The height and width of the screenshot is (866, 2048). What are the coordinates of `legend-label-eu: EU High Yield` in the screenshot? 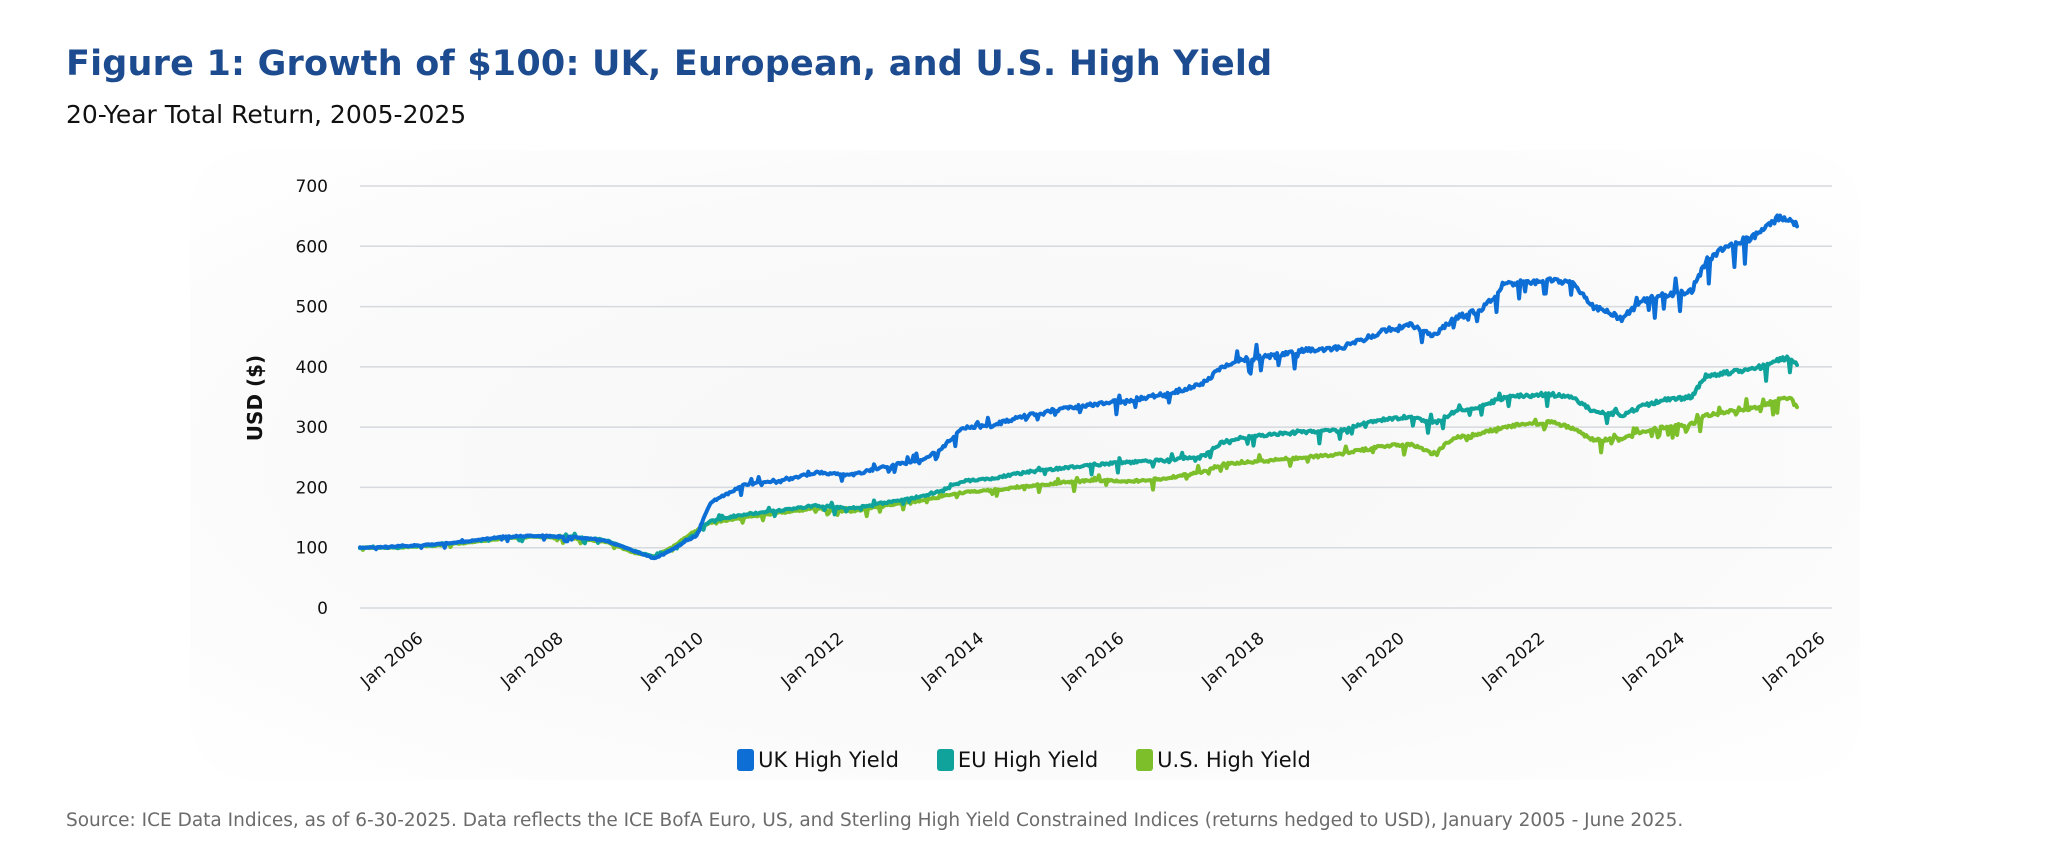 It's located at (1028, 760).